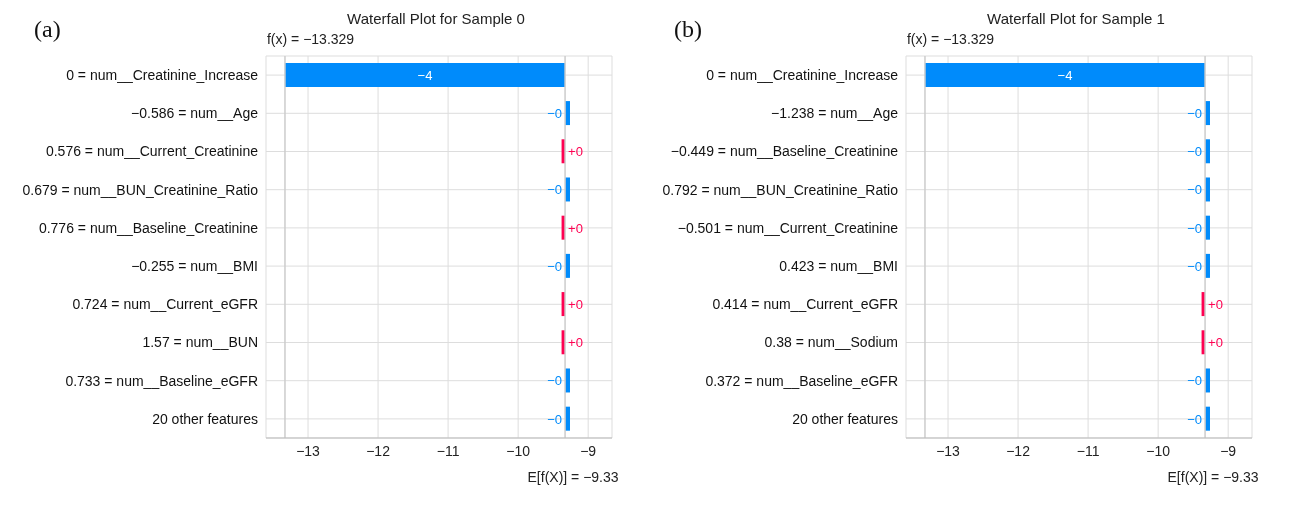 The height and width of the screenshot is (507, 1301). Describe the element at coordinates (195, 113) in the screenshot. I see `y-tick-label: −0.586 = num__Age` at that location.